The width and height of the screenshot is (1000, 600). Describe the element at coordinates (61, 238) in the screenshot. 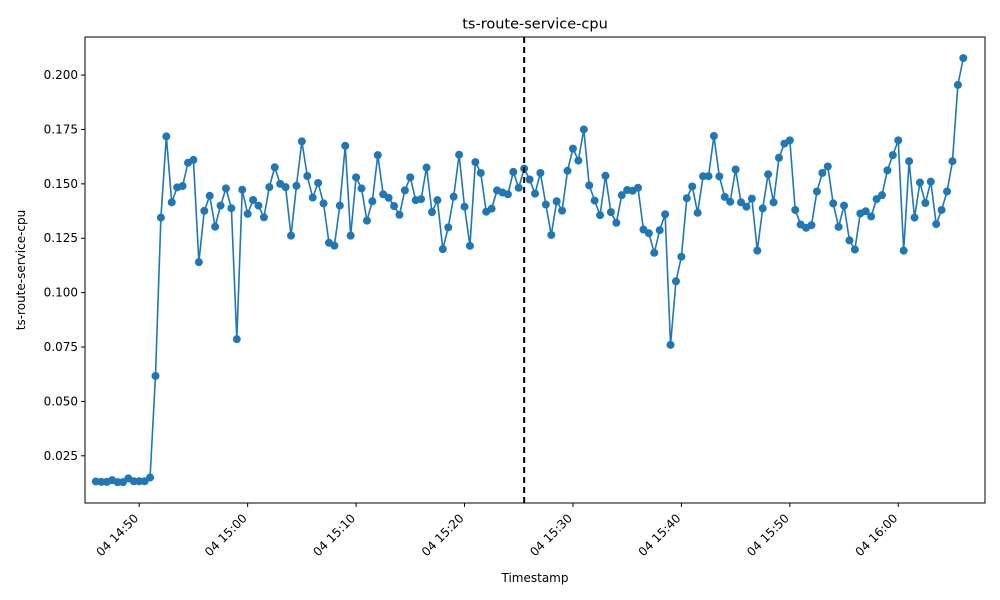

I see `y-tick-label: 0.125` at that location.